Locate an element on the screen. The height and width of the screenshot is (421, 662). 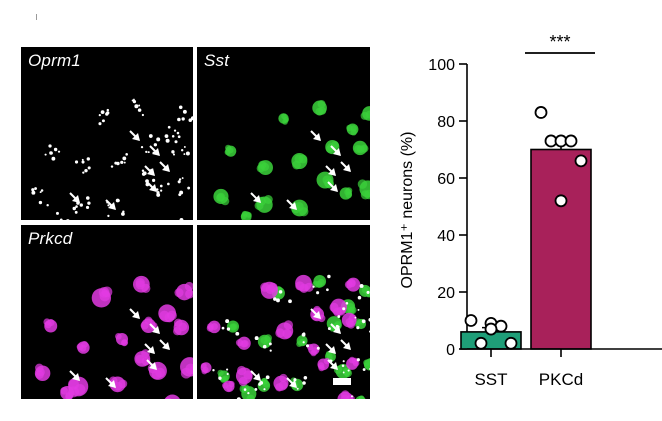
x-tick-label: SST is located at coordinates (490, 379).